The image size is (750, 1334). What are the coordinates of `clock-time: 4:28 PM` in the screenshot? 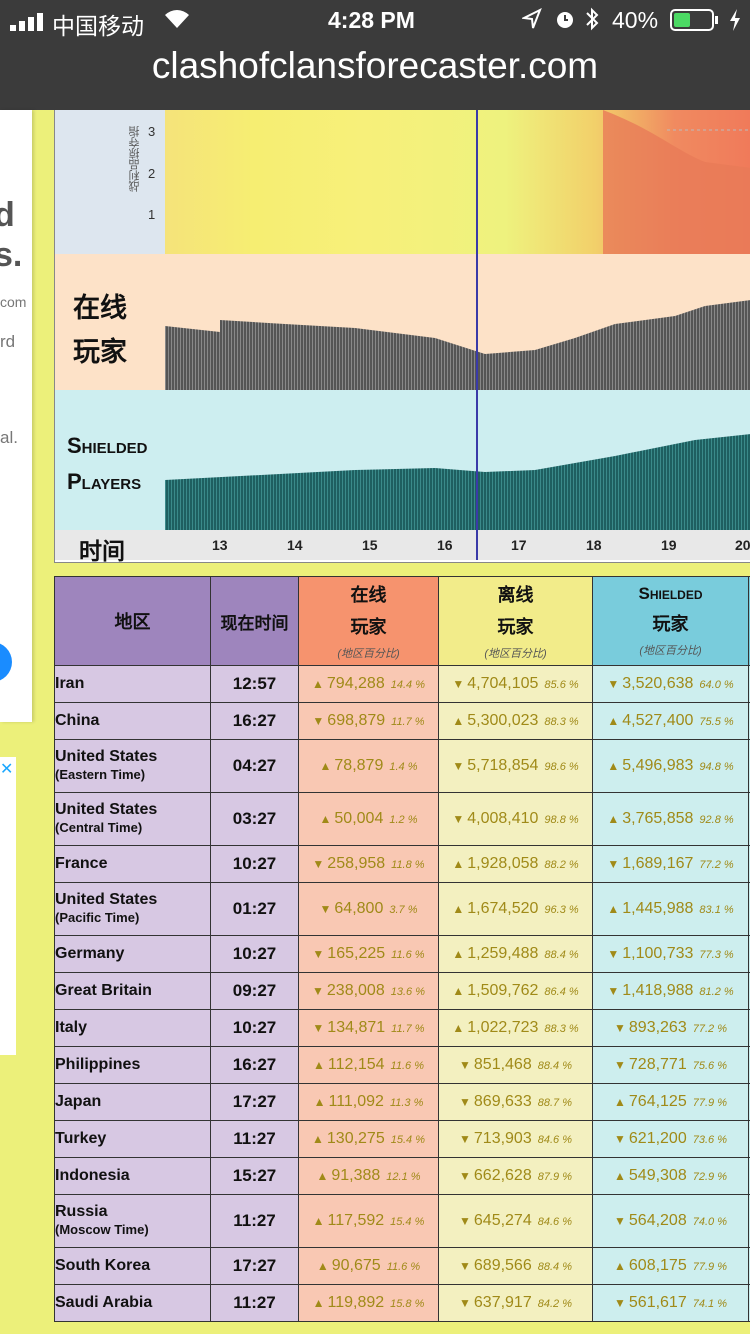 It's located at (371, 20).